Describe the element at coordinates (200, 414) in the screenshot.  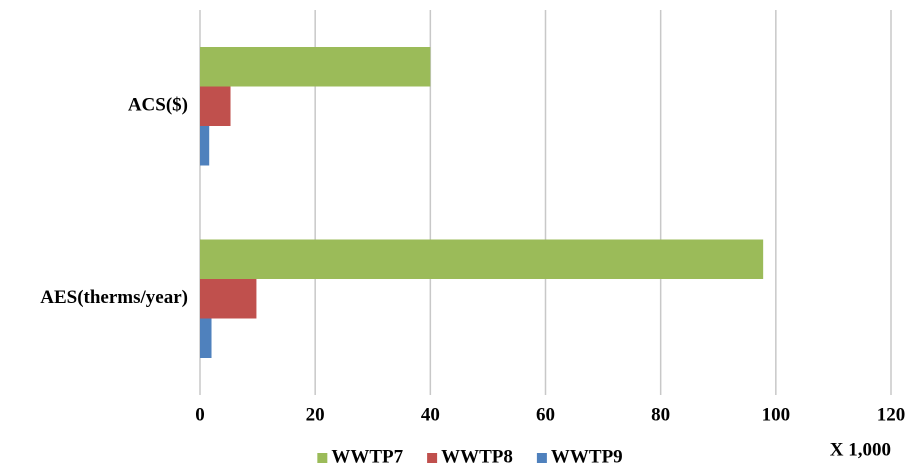
I see `x-tick-label: 0` at that location.